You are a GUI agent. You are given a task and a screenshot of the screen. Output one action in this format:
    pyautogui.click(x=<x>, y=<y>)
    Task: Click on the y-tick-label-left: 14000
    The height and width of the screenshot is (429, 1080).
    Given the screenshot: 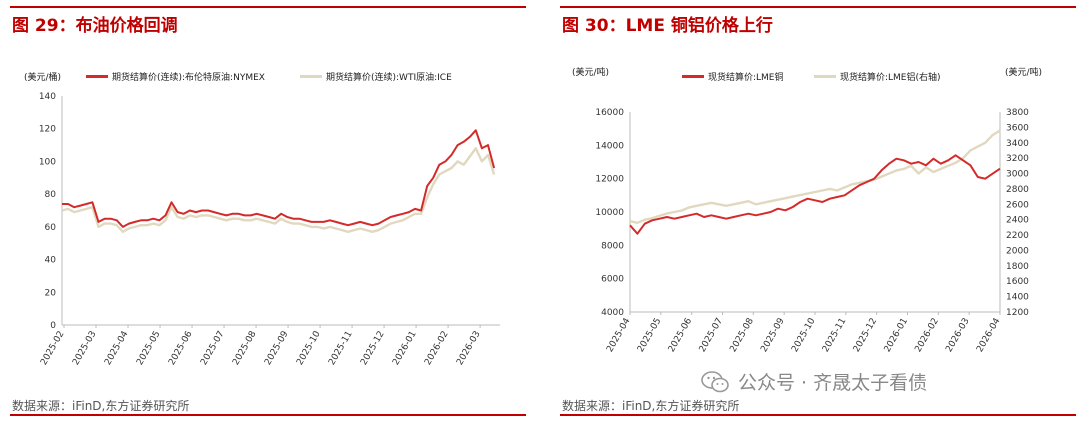 What is the action you would take?
    pyautogui.click(x=609, y=146)
    